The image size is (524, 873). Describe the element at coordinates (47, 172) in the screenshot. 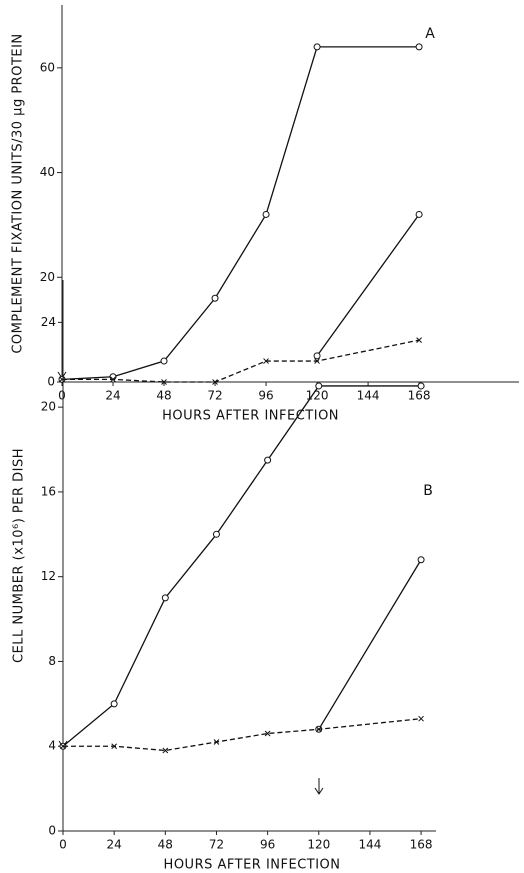

I see `y-tick-label: 40` at that location.